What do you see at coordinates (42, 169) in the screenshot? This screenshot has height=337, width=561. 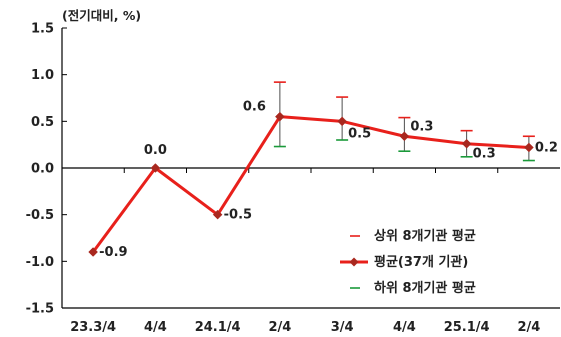 I see `y-tick-label: 0.0` at bounding box center [42, 169].